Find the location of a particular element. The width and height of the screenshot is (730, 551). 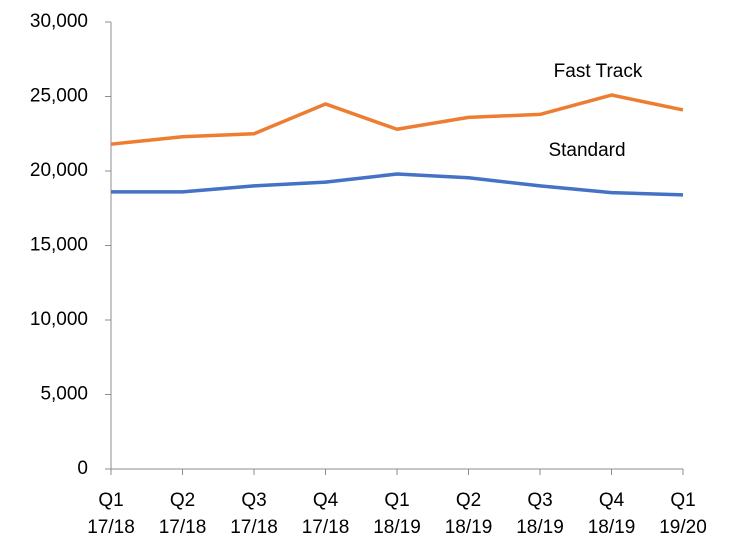

x-tick-label: Q3 17/18 is located at coordinates (254, 514).